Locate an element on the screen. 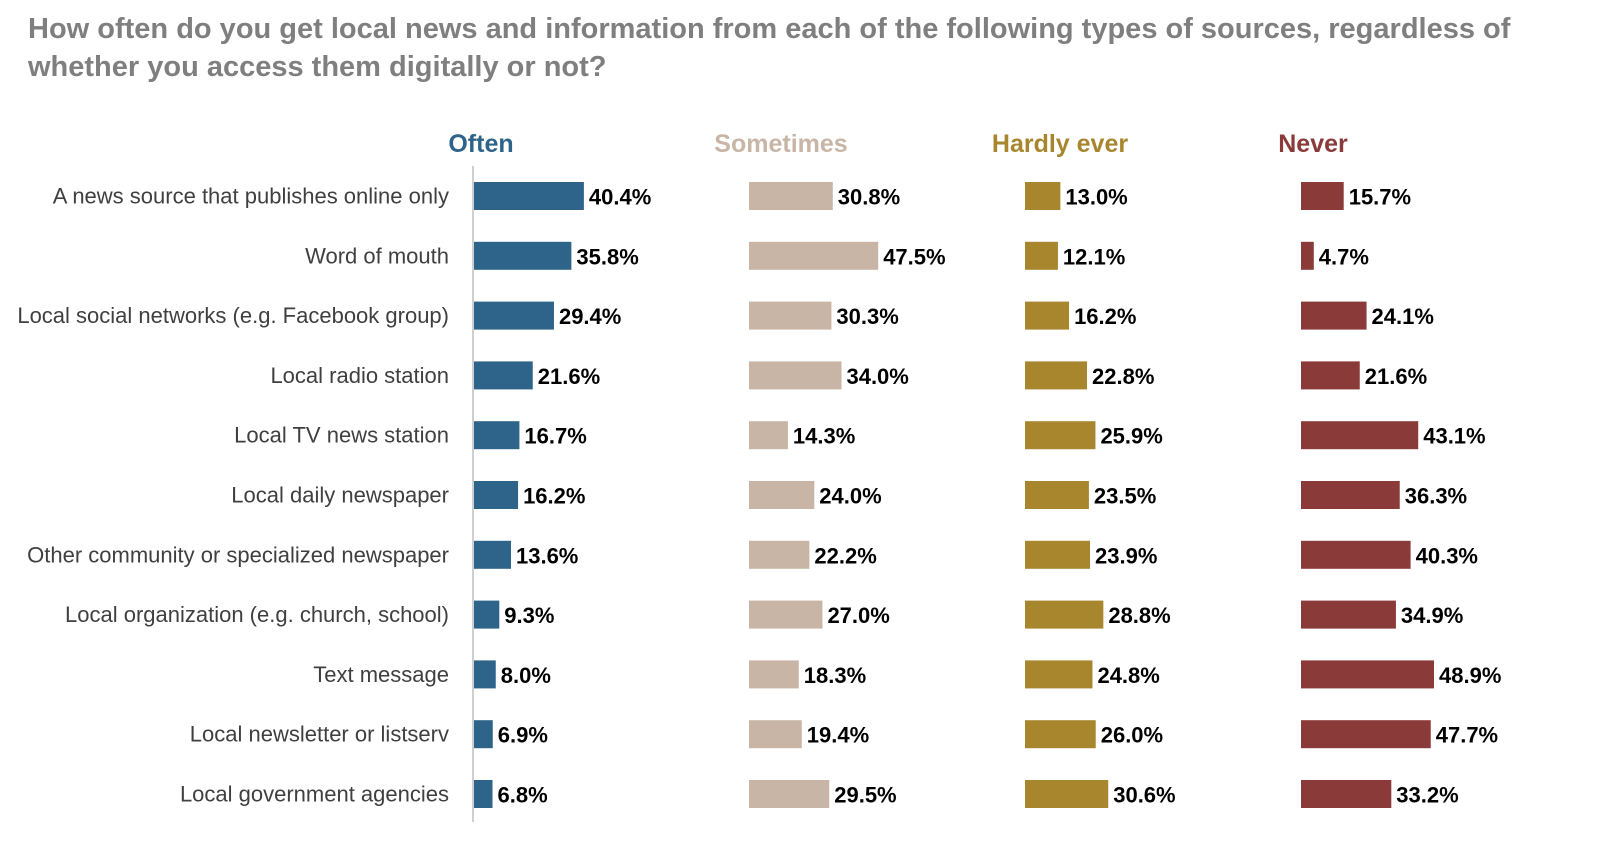  value-label: 35.8% is located at coordinates (607, 256).